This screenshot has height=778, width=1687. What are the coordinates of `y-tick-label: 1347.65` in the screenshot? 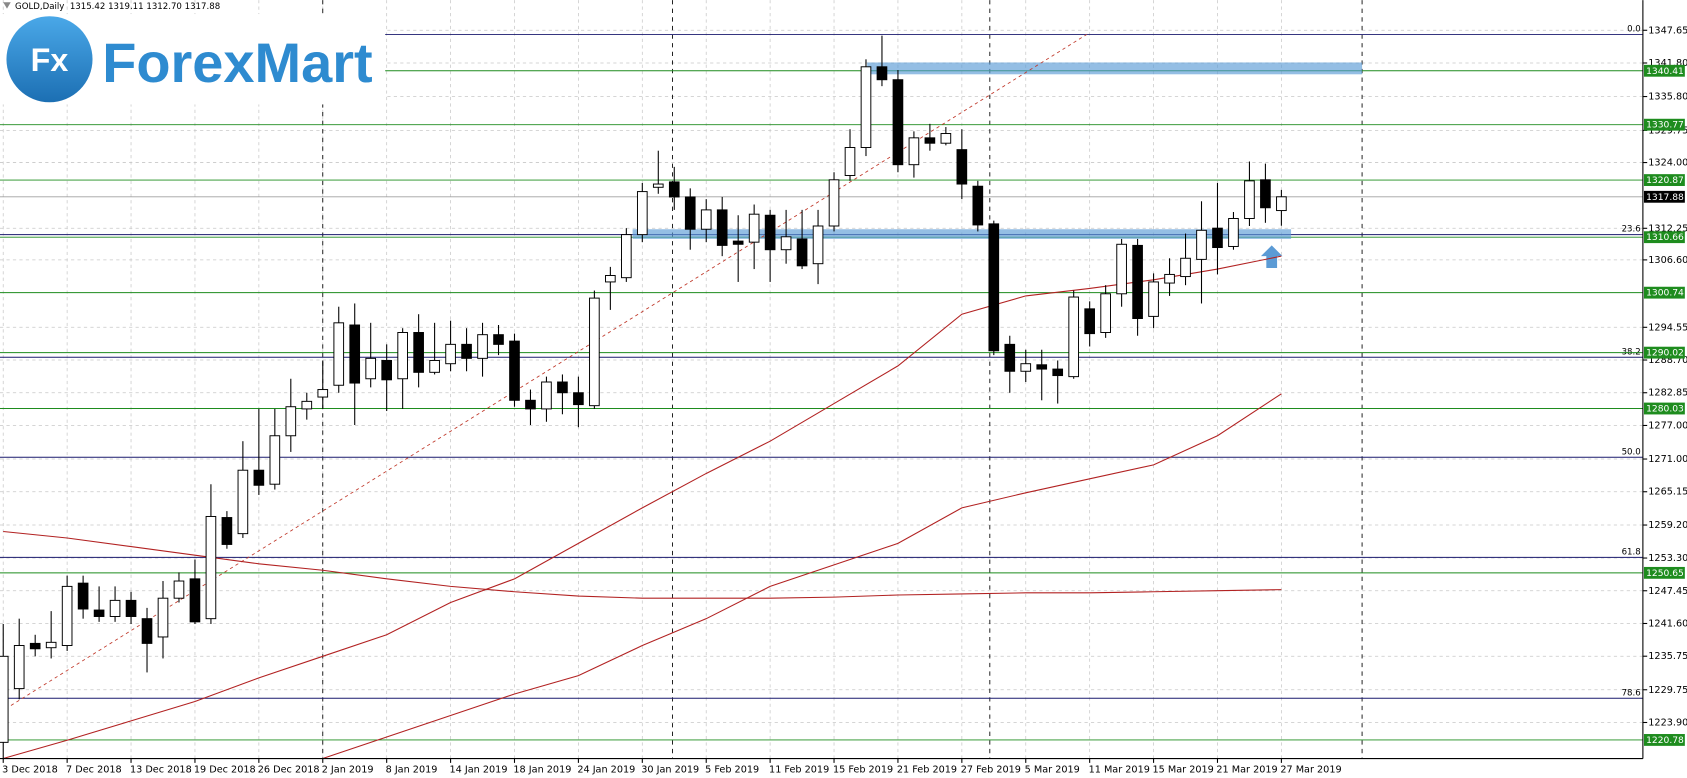 It's located at (1667, 30).